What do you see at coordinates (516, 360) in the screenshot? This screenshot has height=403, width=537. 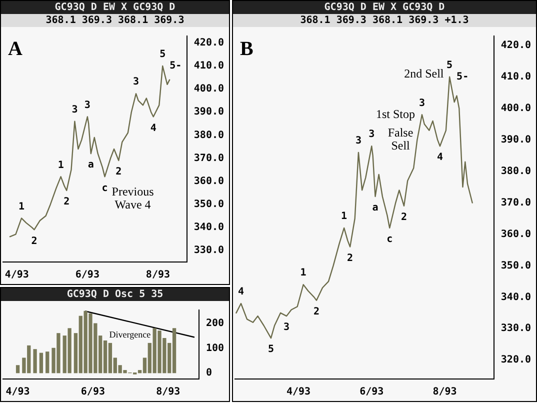 I see `y-tick-label: 320.0` at bounding box center [516, 360].